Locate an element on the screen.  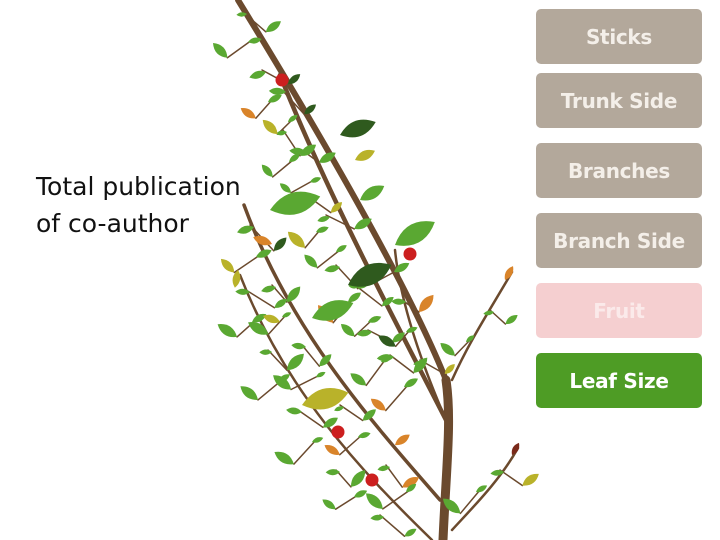
caption: Total publication of co-author is located at coordinates (166, 205).